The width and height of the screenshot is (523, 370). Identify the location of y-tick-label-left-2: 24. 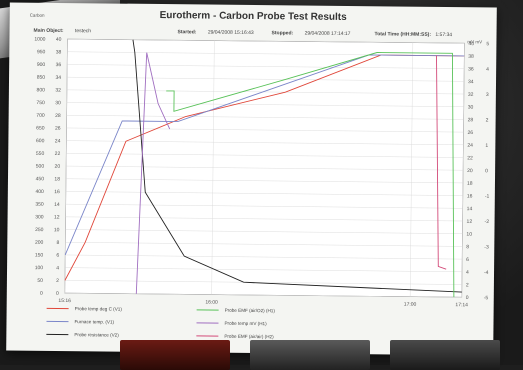
(58, 141).